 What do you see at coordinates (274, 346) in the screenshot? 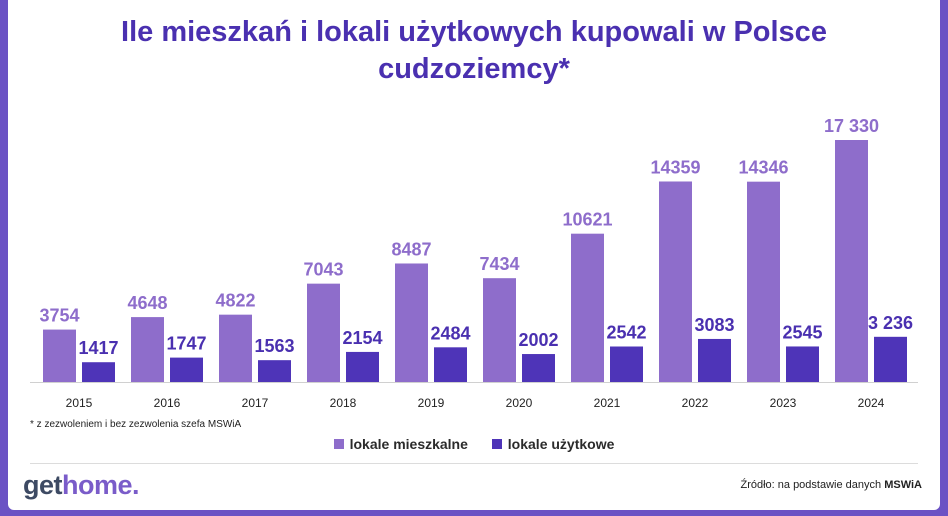
I see `data-label-commercial-2017: 1563` at bounding box center [274, 346].